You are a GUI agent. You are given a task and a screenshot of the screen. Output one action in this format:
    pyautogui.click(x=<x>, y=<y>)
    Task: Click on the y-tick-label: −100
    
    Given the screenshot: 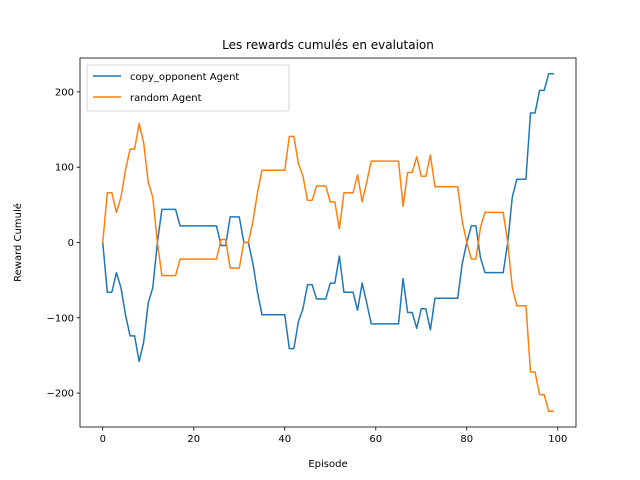 What is the action you would take?
    pyautogui.click(x=60, y=318)
    